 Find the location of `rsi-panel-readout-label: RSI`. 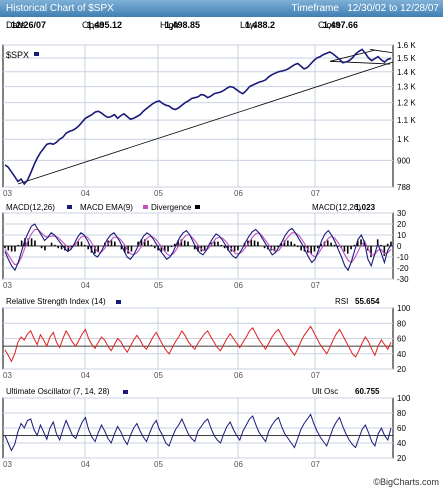

rsi-panel-readout-label: RSI is located at coordinates (341, 301).